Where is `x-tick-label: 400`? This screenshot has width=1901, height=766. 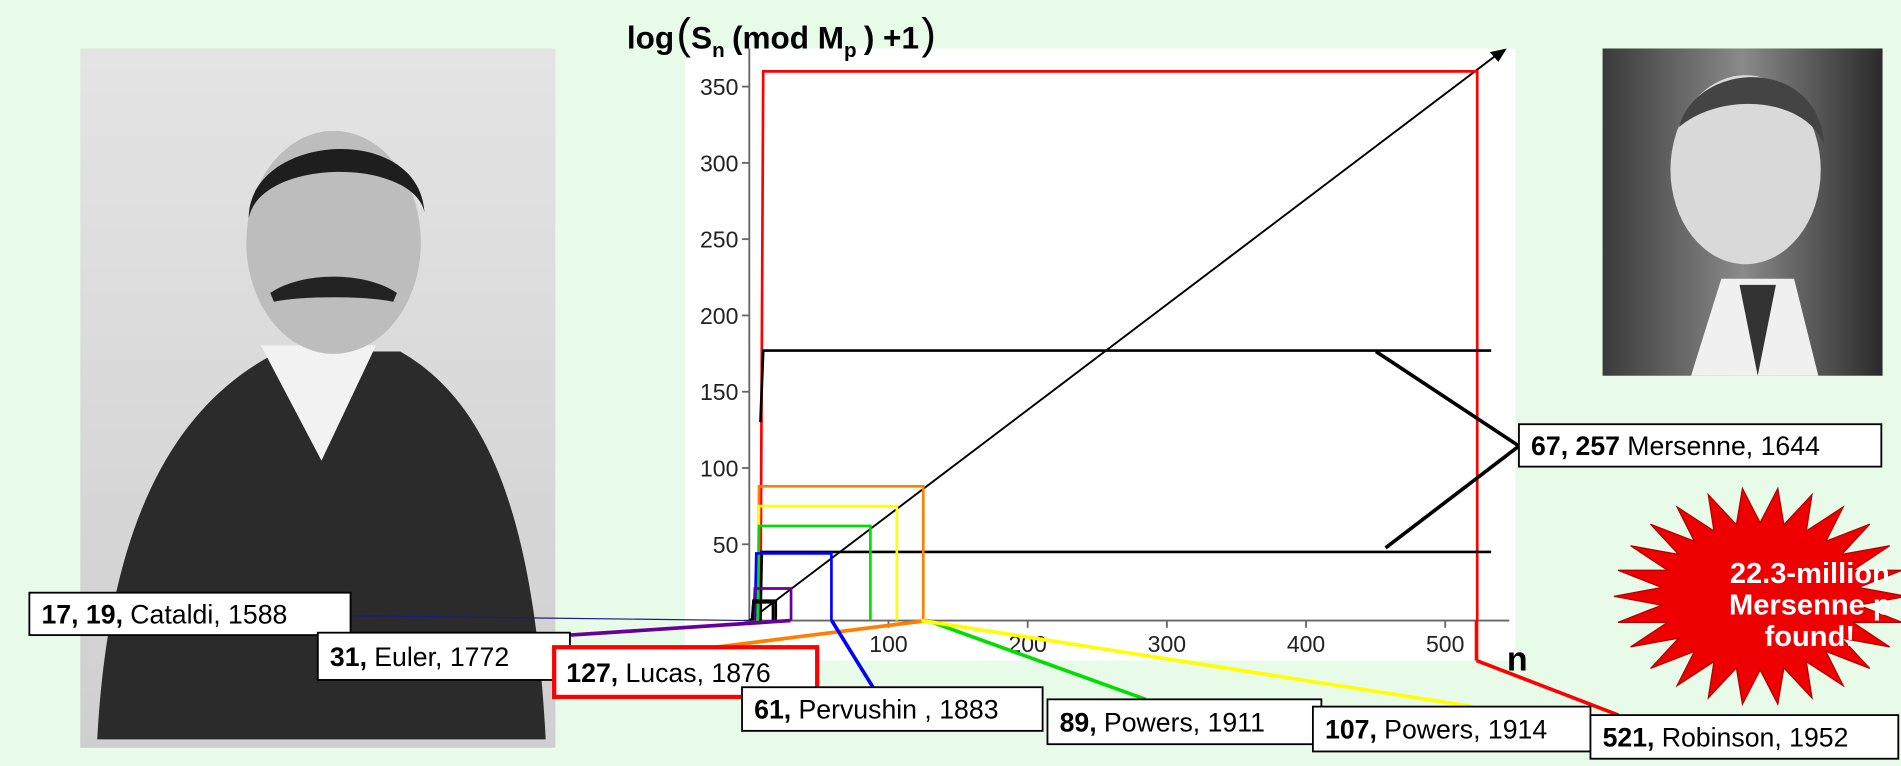
x-tick-label: 400 is located at coordinates (1306, 644).